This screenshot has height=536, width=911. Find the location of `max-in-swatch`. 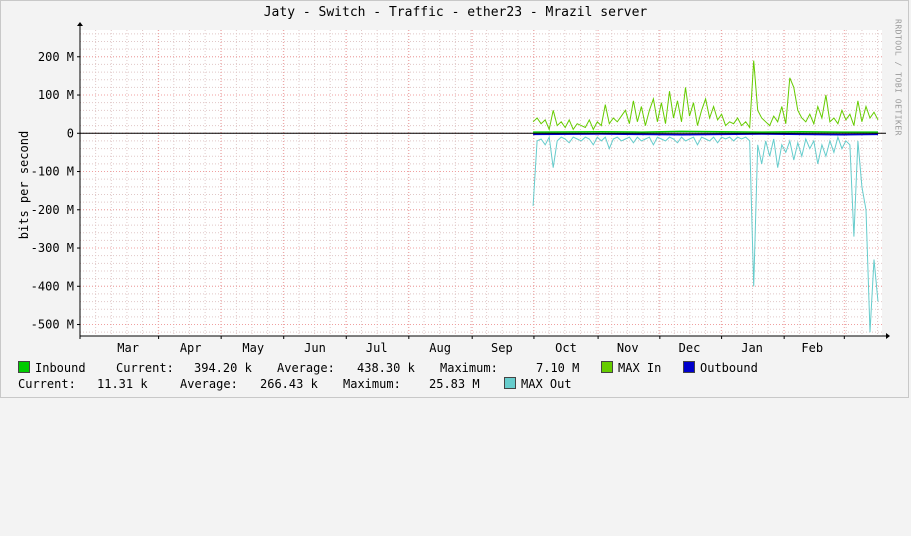

max-in-swatch is located at coordinates (607, 367).